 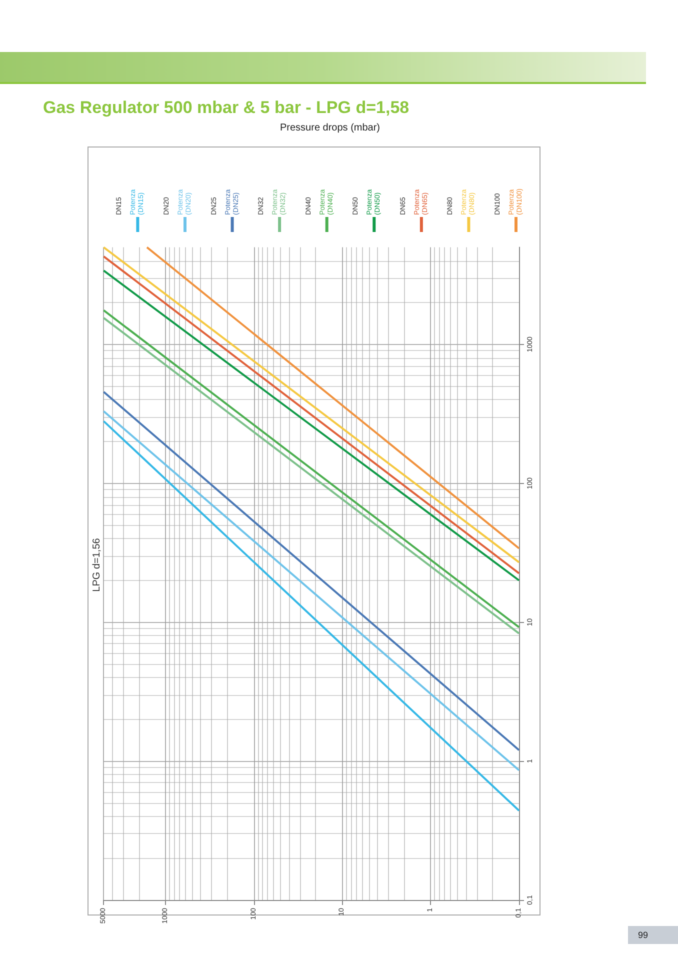 What do you see at coordinates (330, 128) in the screenshot?
I see `chart-subtitle: Pressure drops (mbar)` at bounding box center [330, 128].